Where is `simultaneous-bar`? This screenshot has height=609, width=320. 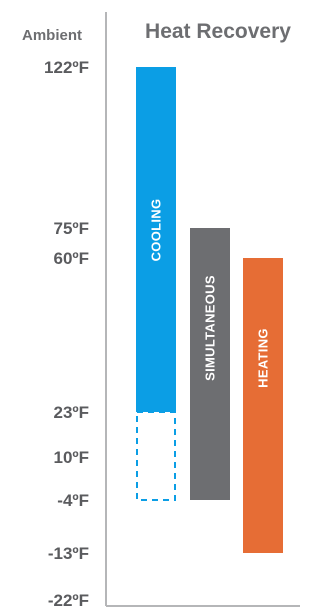 simultaneous-bar is located at coordinates (210, 364).